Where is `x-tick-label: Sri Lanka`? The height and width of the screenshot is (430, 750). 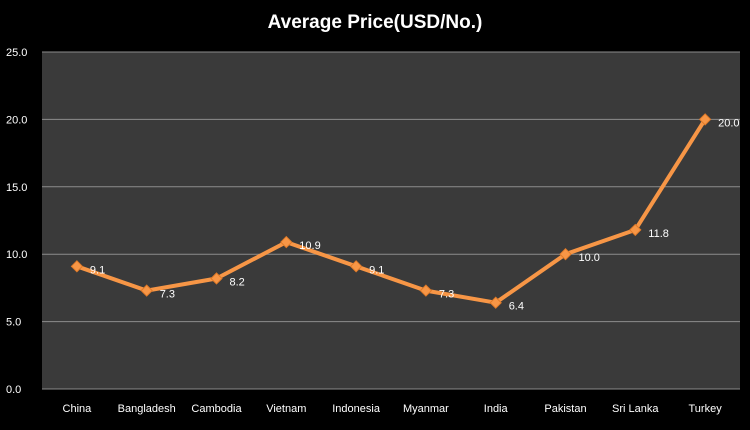 x-tick-label: Sri Lanka is located at coordinates (635, 409).